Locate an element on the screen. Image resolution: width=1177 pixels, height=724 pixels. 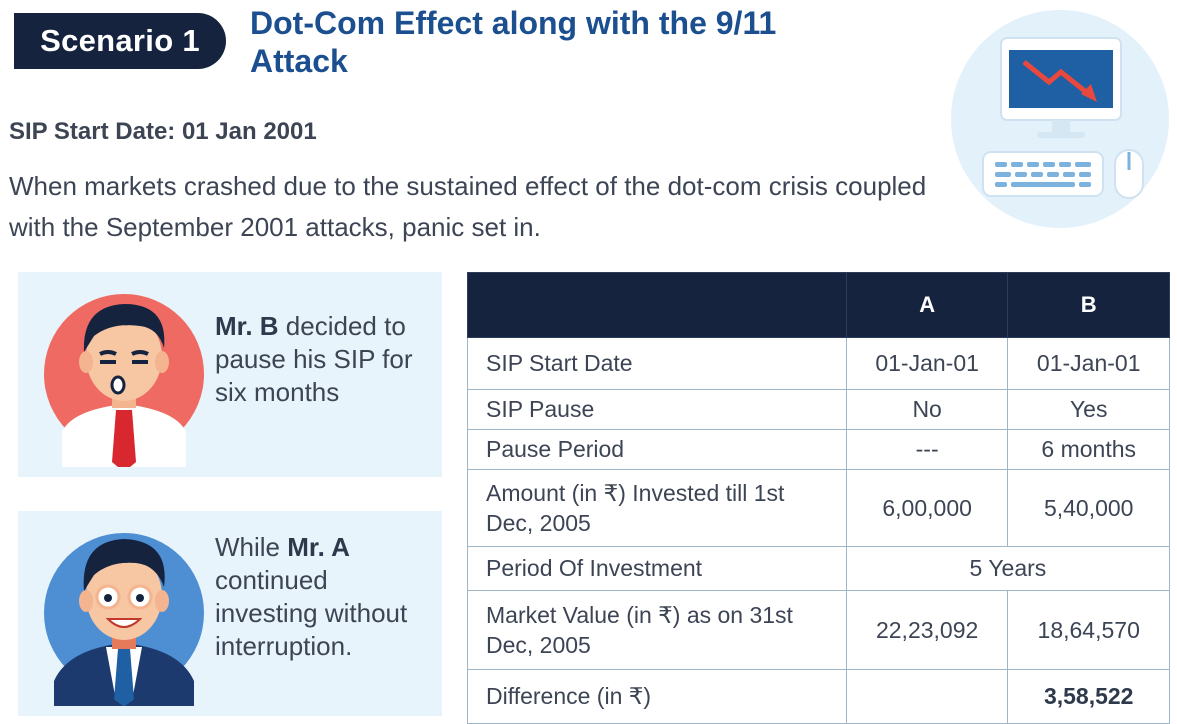
cell-a: --- is located at coordinates (927, 449).